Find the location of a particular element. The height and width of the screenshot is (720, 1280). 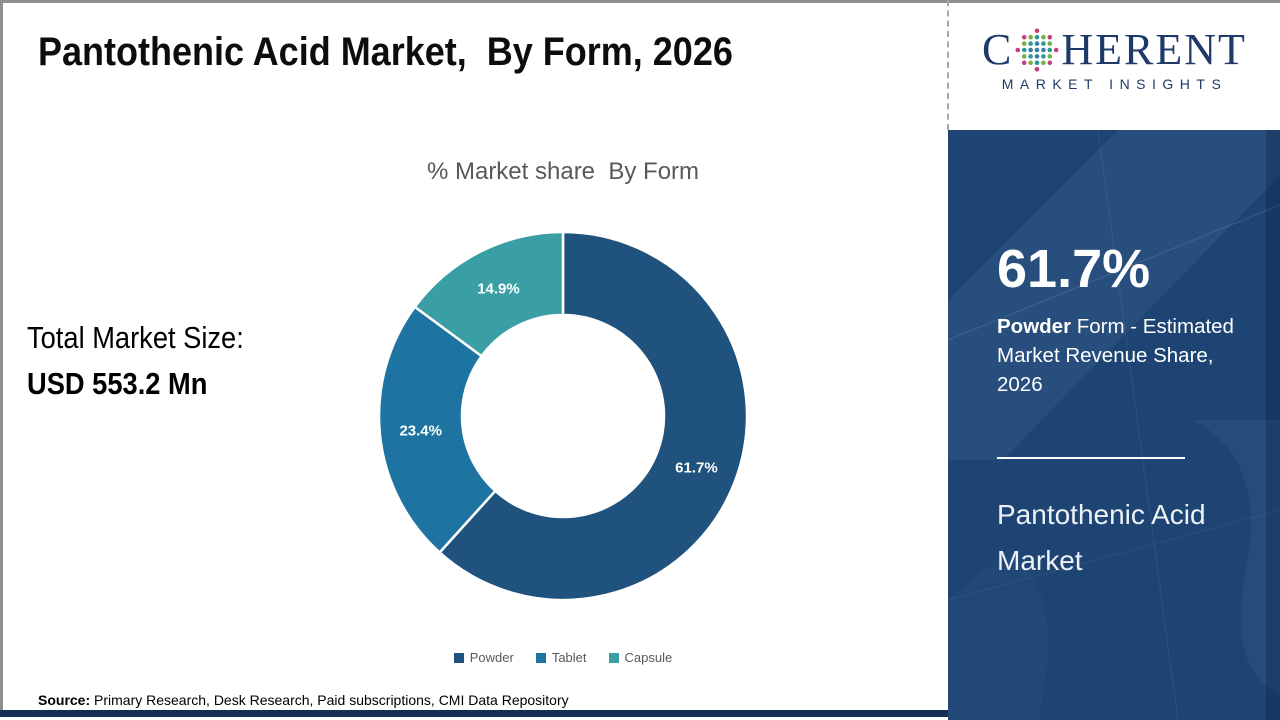

sidebar-edge-shade is located at coordinates (1273, 425).